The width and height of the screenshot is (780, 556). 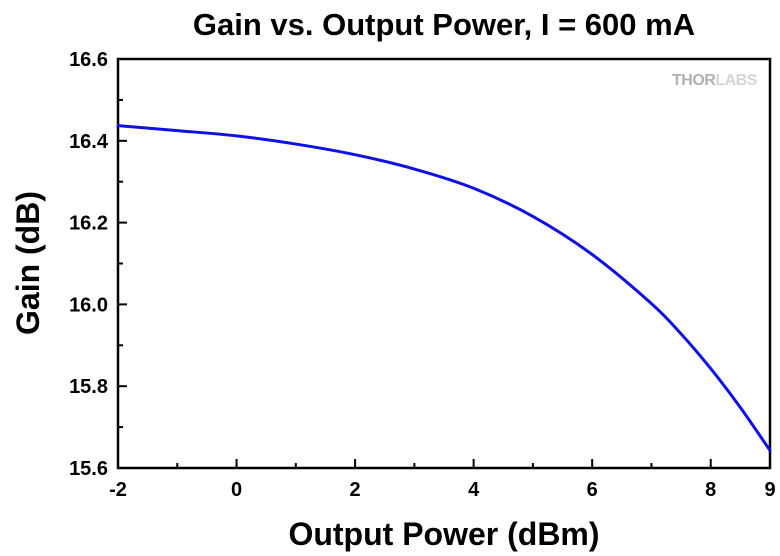 I want to click on svg-text: THORLABS, so click(x=715, y=80).